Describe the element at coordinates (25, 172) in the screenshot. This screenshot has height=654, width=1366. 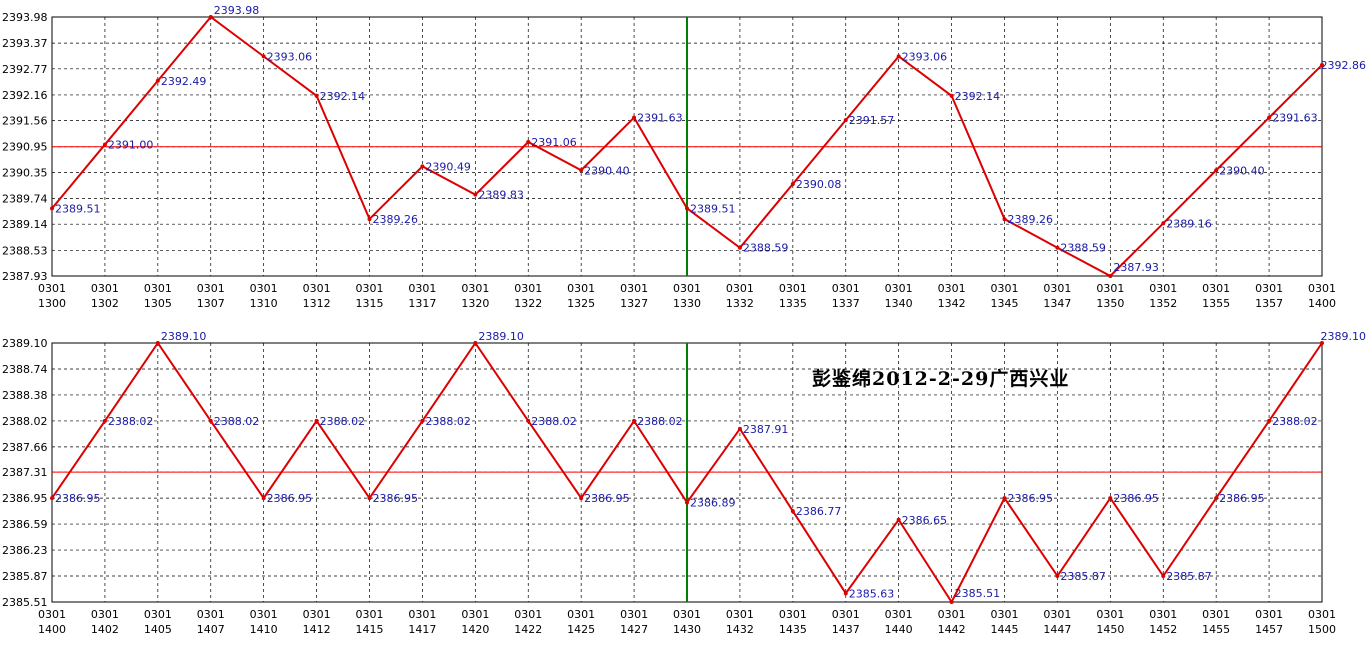
I see `top-y-tick-label: 2390.35` at that location.